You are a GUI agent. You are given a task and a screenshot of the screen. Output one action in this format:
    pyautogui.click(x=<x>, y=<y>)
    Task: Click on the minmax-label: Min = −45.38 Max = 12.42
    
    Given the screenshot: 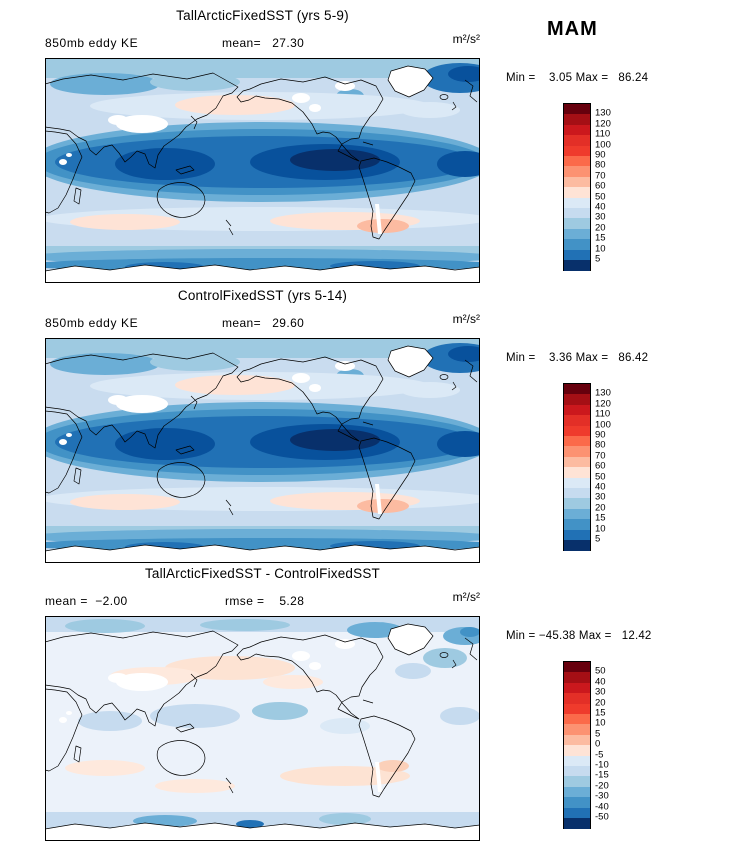 What is the action you would take?
    pyautogui.click(x=579, y=636)
    